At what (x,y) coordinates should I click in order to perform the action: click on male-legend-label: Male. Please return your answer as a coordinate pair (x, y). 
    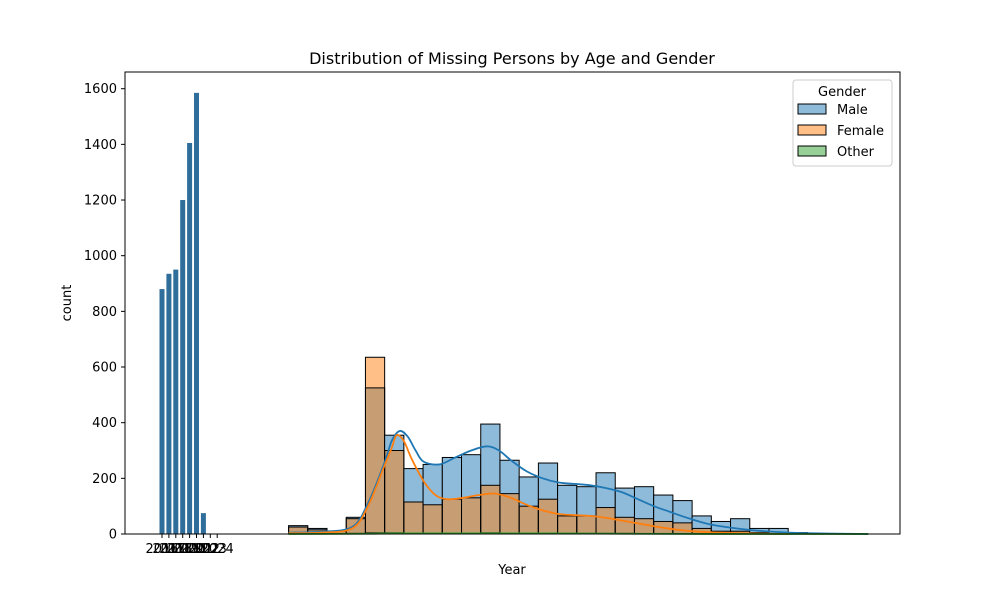
    Looking at the image, I should click on (852, 110).